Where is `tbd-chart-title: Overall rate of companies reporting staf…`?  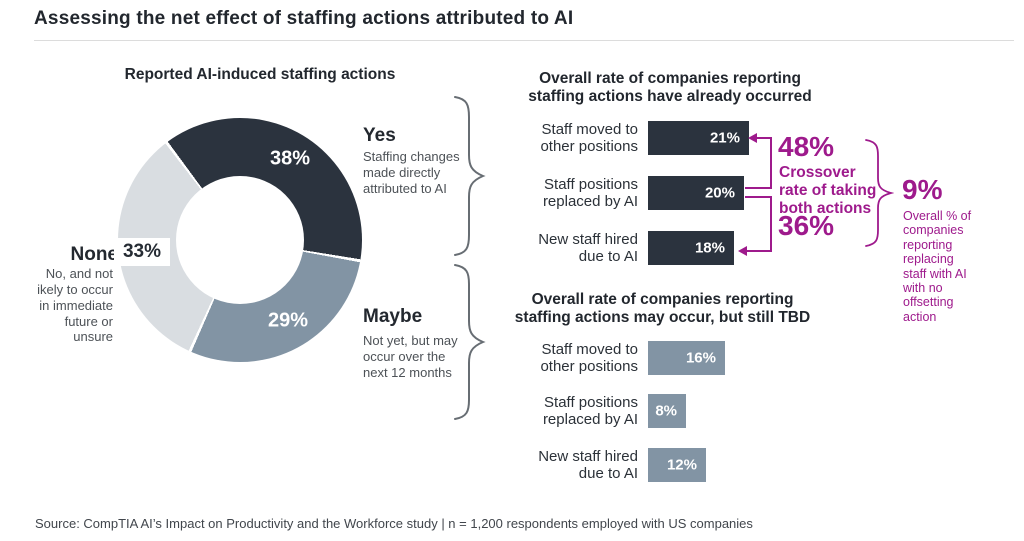
tbd-chart-title: Overall rate of companies reporting staf… is located at coordinates (662, 309).